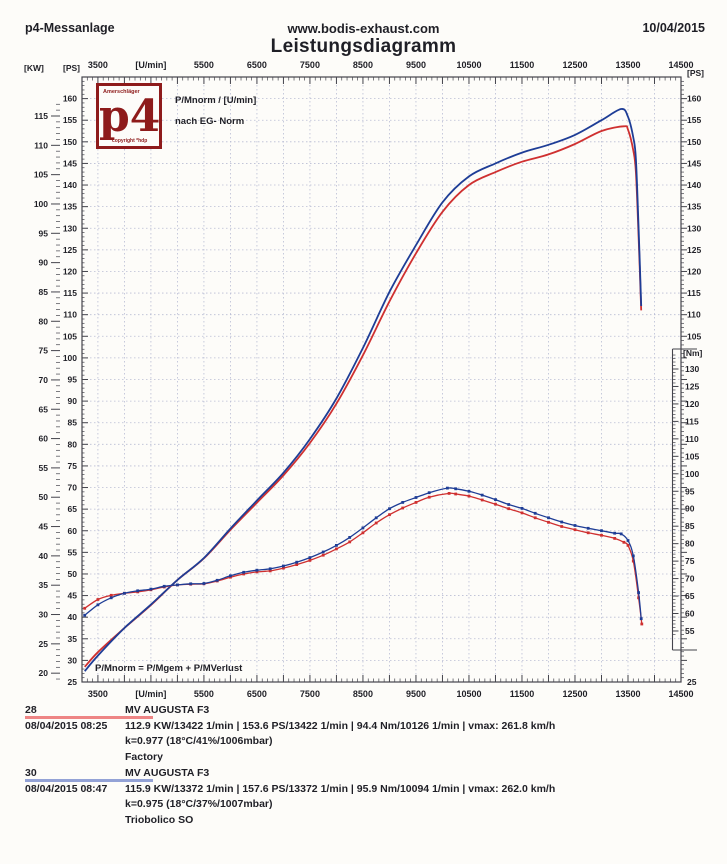 The height and width of the screenshot is (864, 727). I want to click on run-28-correction: k=0.977 (18°C/41%/1006mbar), so click(199, 741).